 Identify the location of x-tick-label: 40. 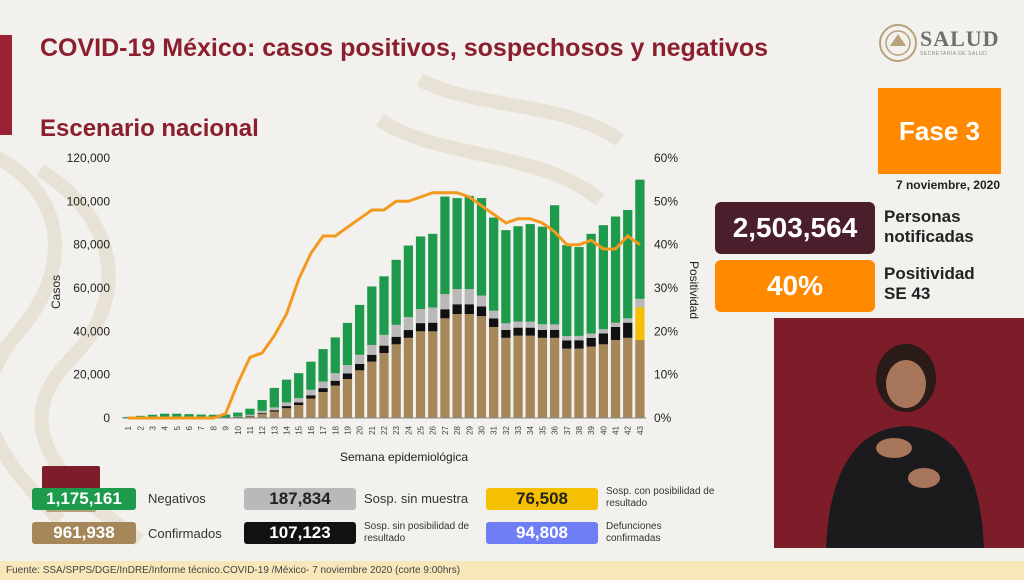
(603, 429).